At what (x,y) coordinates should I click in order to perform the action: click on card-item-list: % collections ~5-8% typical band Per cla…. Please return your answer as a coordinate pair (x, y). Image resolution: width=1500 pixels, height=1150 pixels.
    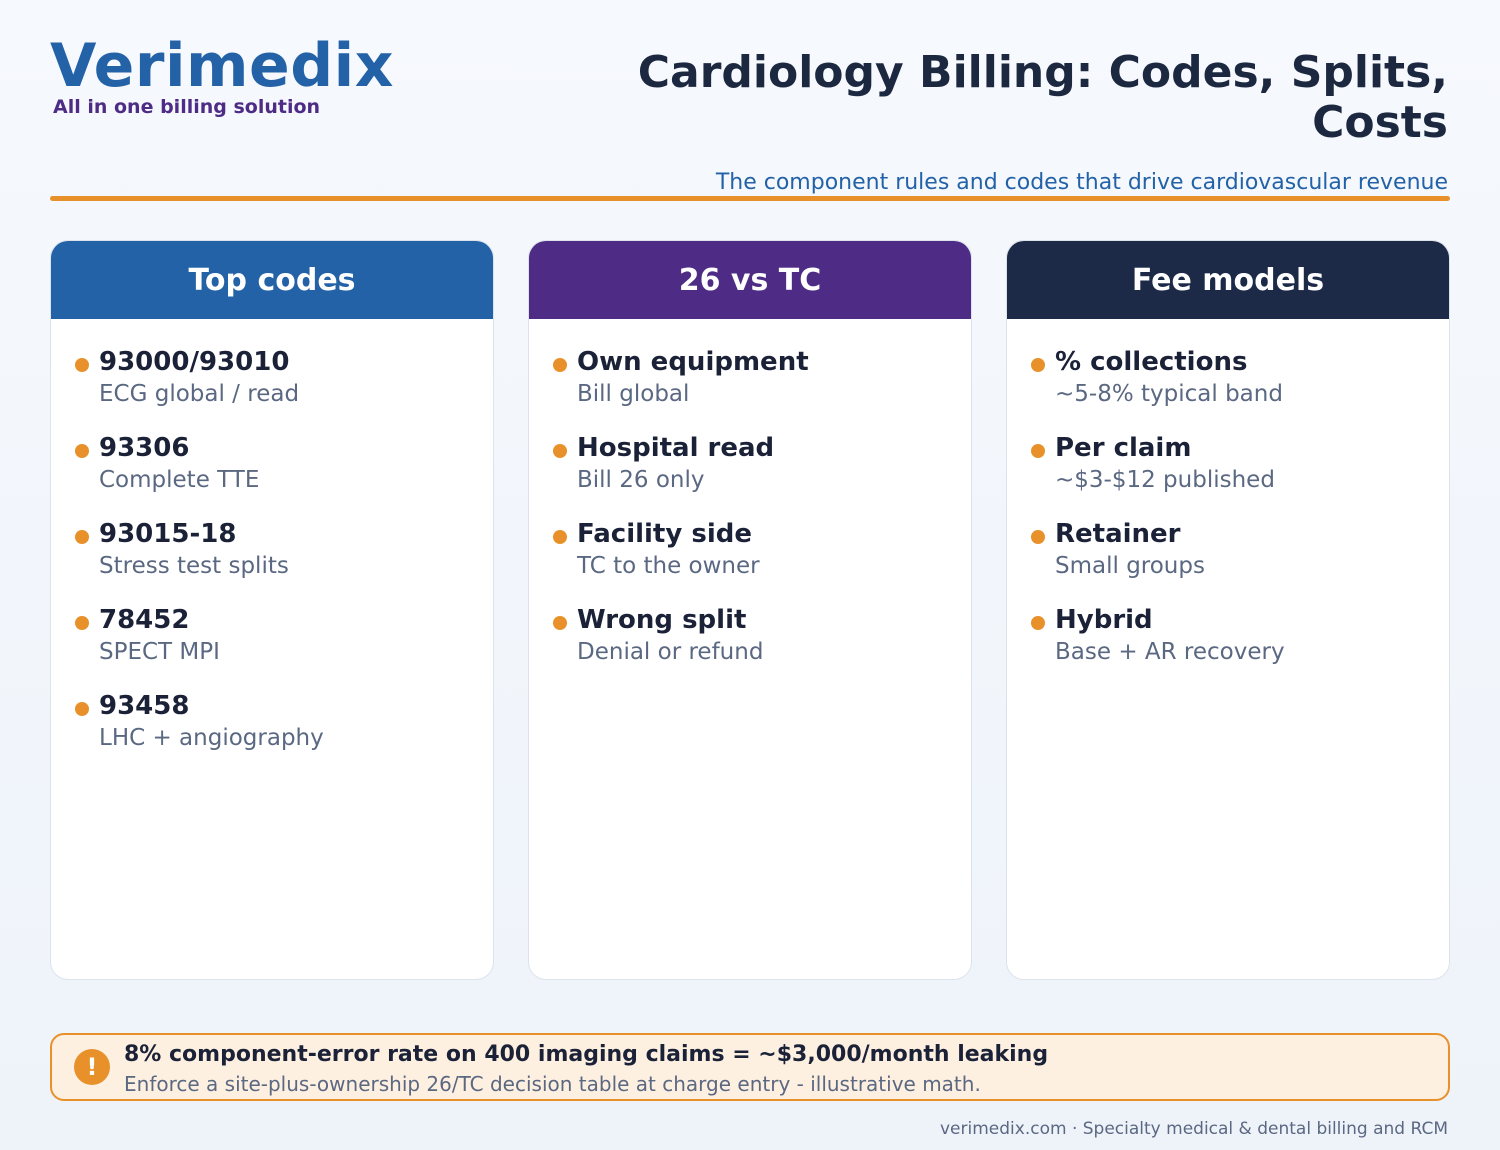
    Looking at the image, I should click on (1228, 504).